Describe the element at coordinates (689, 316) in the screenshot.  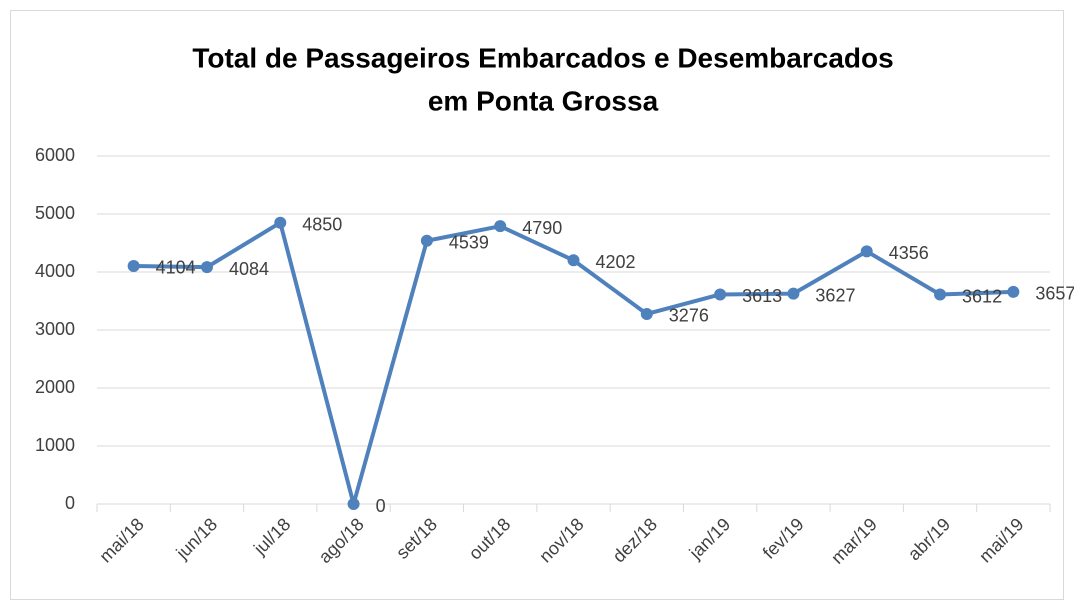
I see `data-label: 3276` at that location.